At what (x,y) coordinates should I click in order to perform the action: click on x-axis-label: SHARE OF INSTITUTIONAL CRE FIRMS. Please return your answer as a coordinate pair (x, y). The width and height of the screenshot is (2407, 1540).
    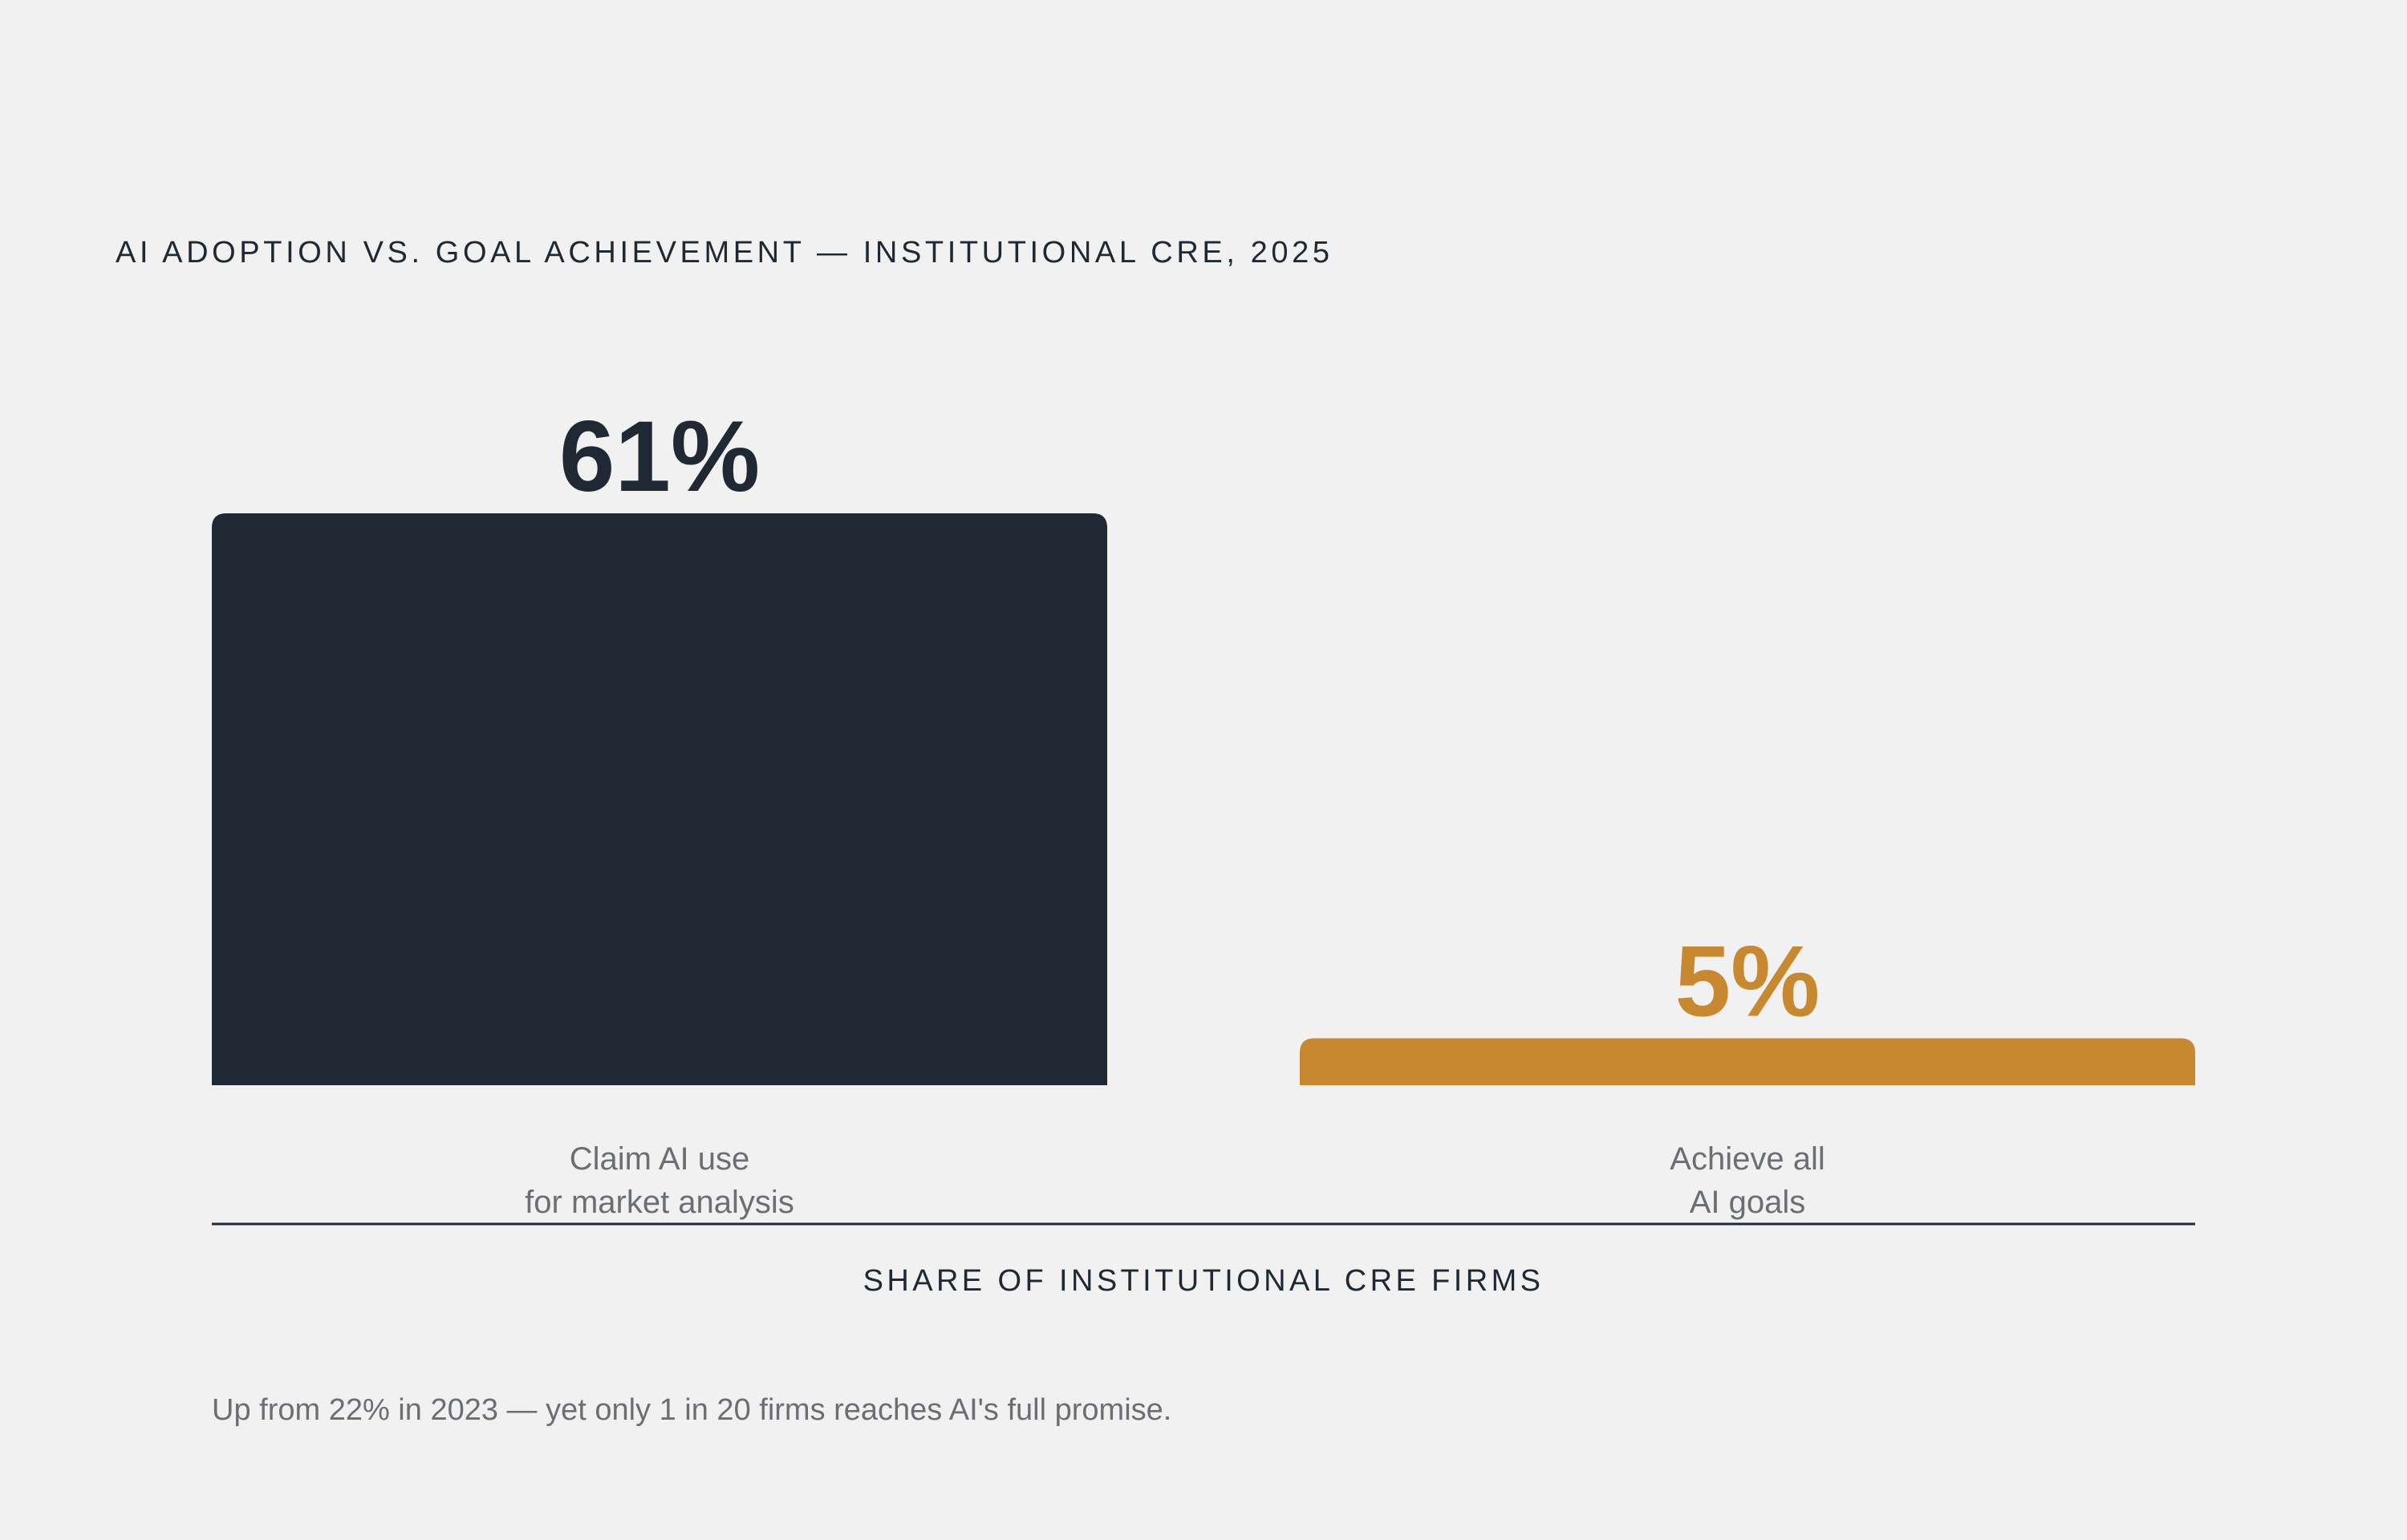
    Looking at the image, I should click on (1203, 1281).